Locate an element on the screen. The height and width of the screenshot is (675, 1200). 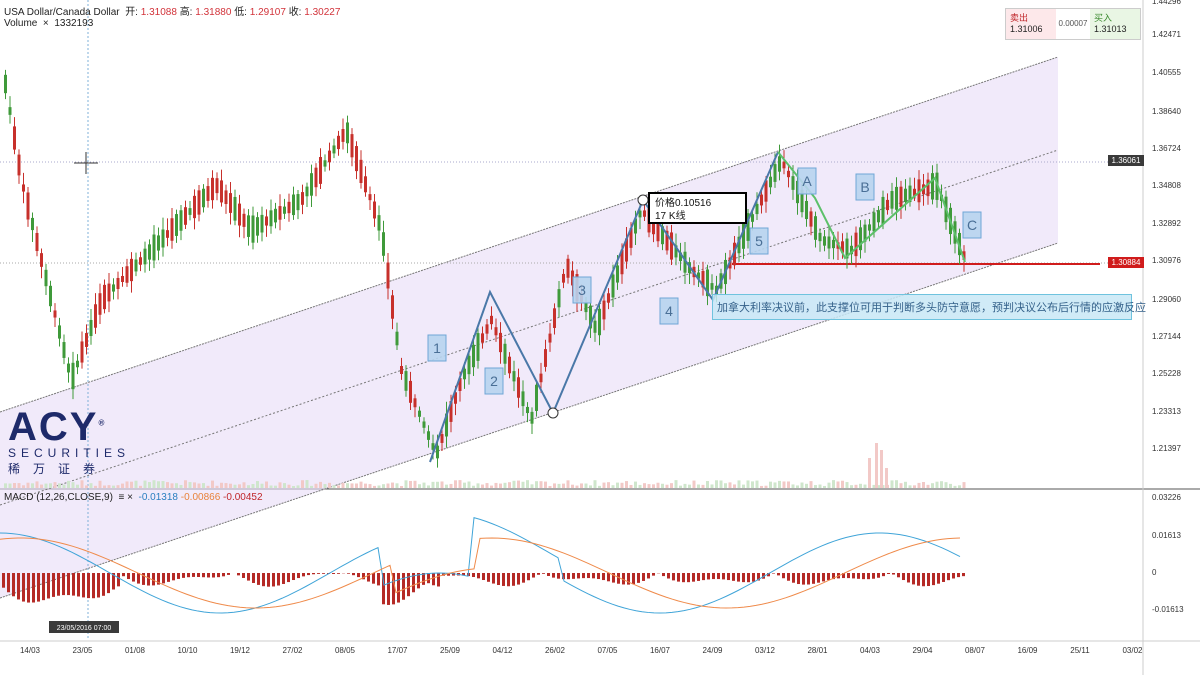
time-cursor-tag is located at coordinates (84, 627).